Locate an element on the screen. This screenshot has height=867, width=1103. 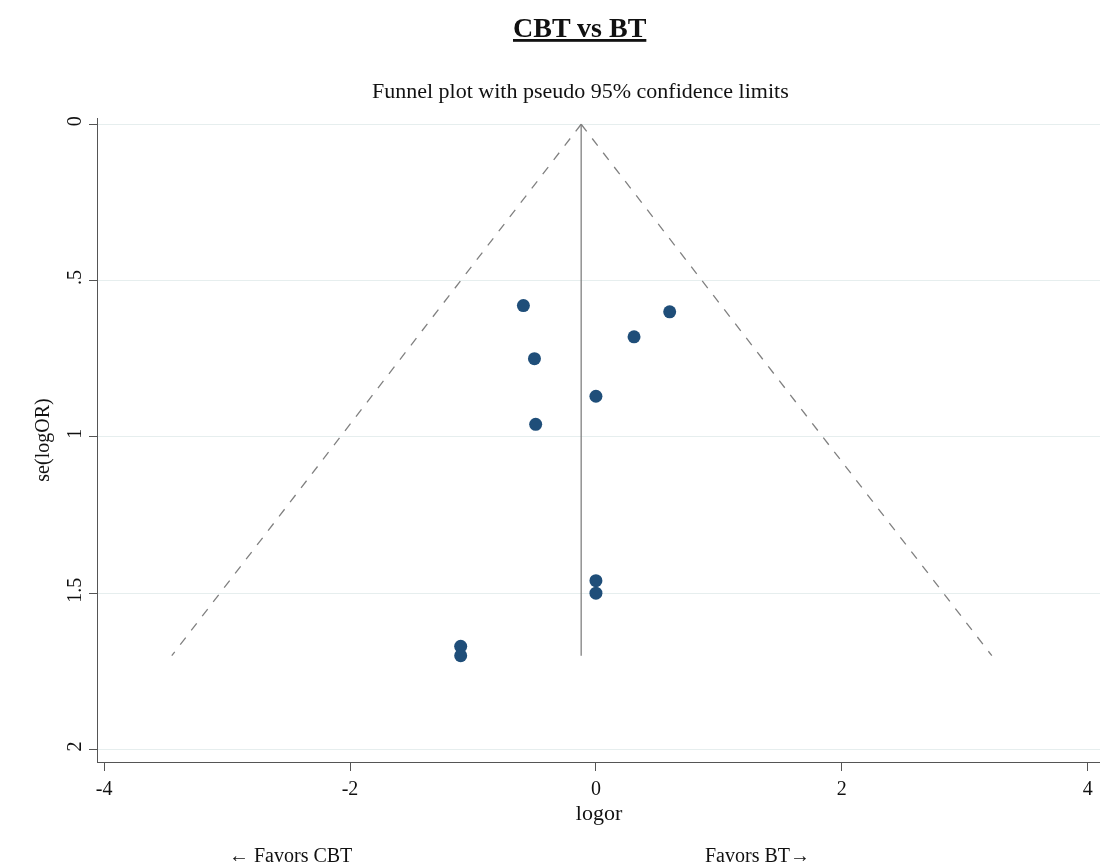
x-tick-label: -4 is located at coordinates (104, 788).